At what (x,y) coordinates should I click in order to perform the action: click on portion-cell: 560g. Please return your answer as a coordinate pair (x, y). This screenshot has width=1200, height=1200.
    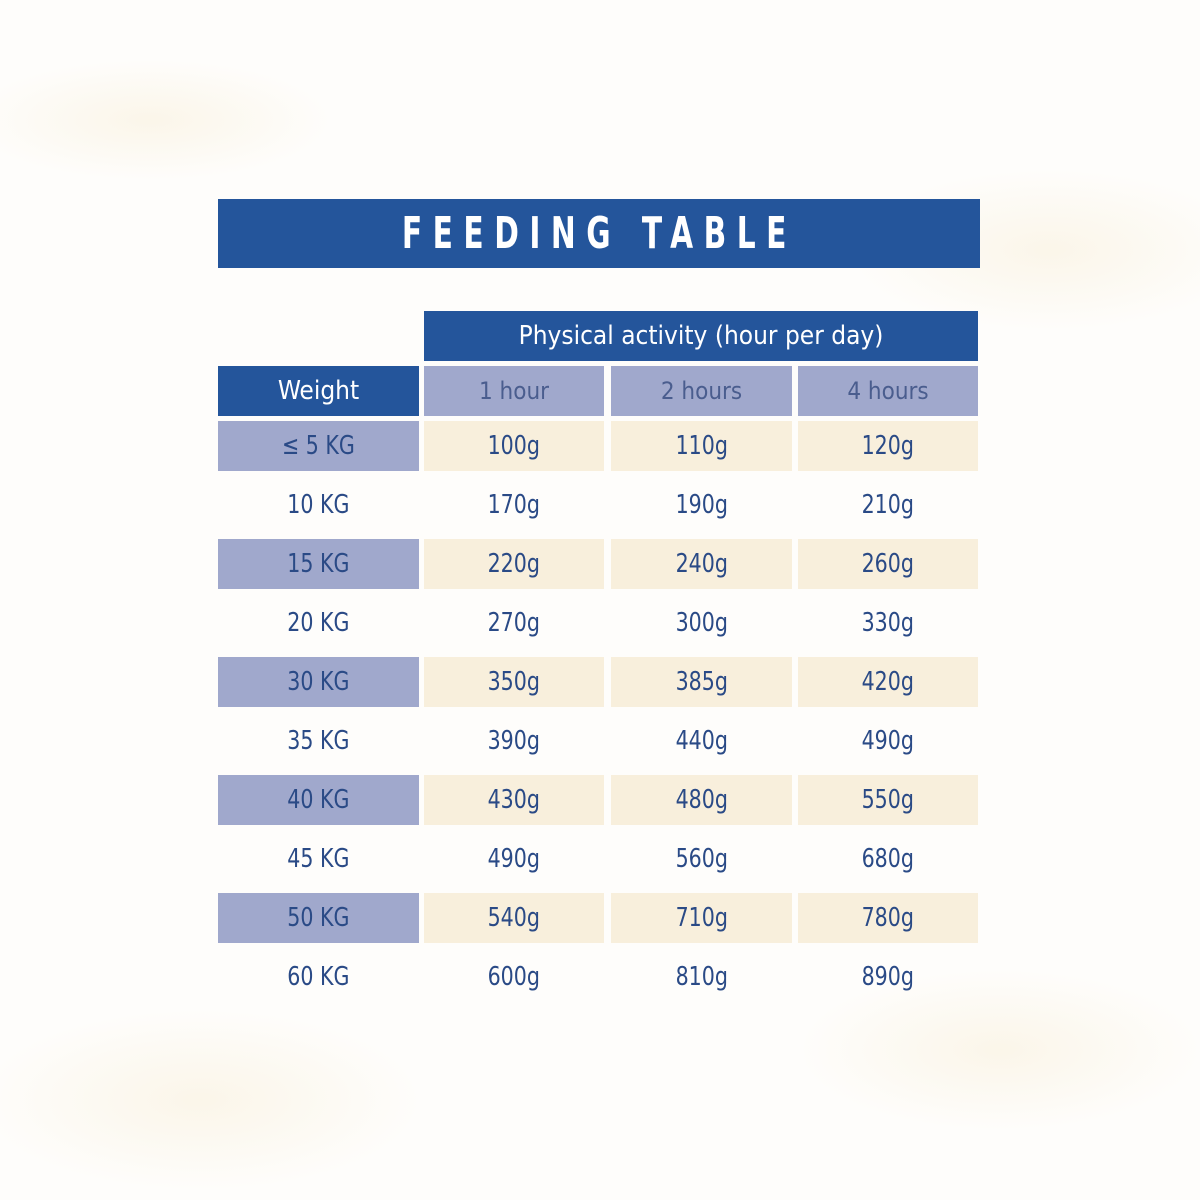
    Looking at the image, I should click on (701, 859).